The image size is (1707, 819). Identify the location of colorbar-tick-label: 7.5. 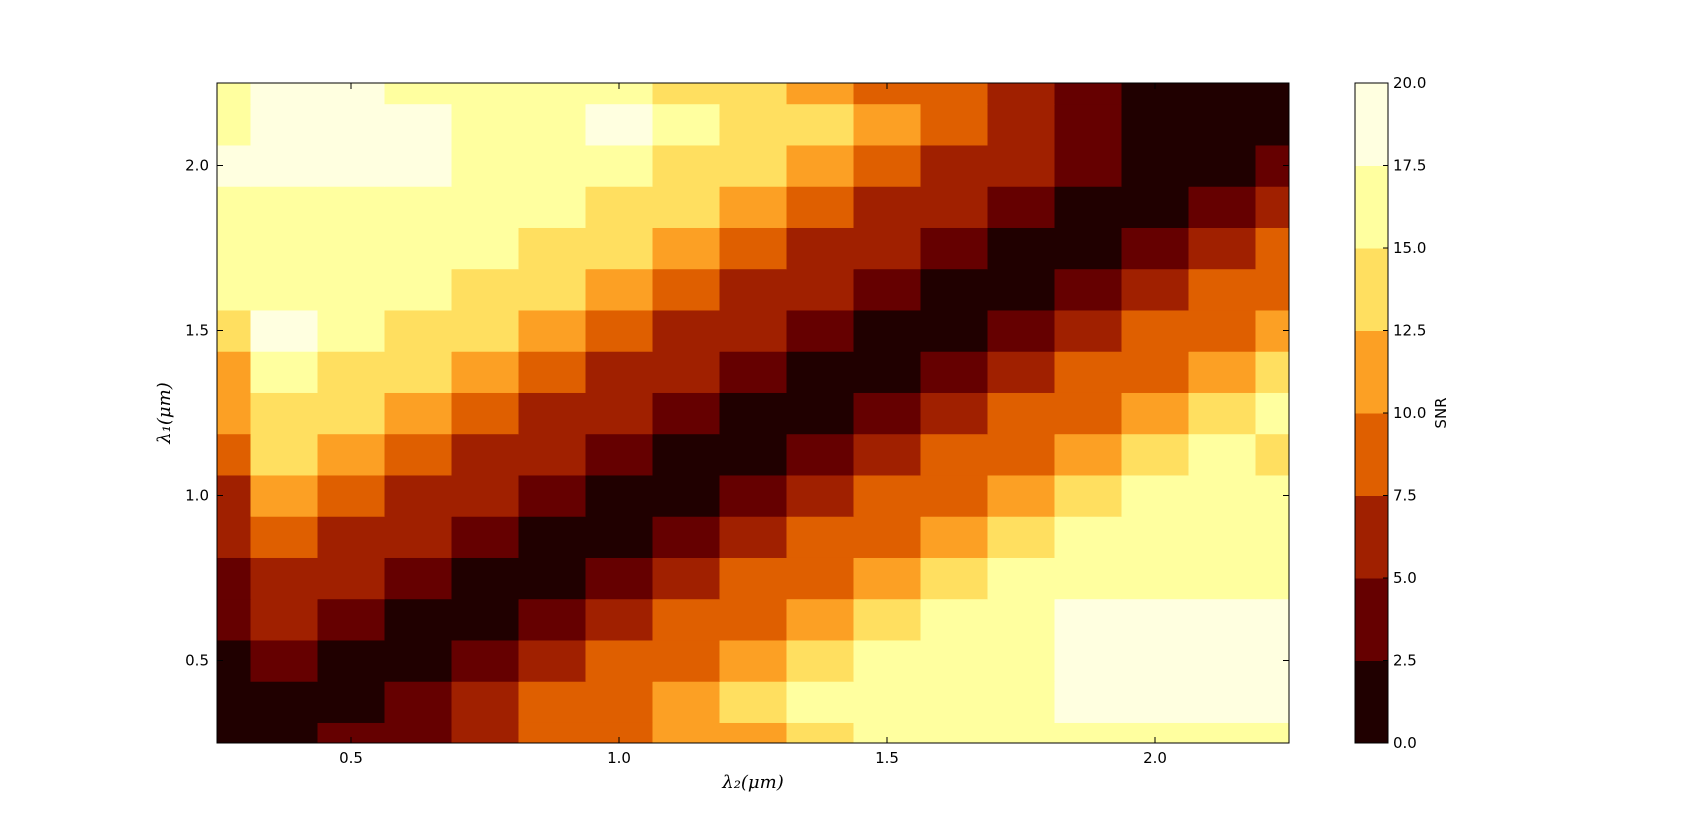
(1405, 496).